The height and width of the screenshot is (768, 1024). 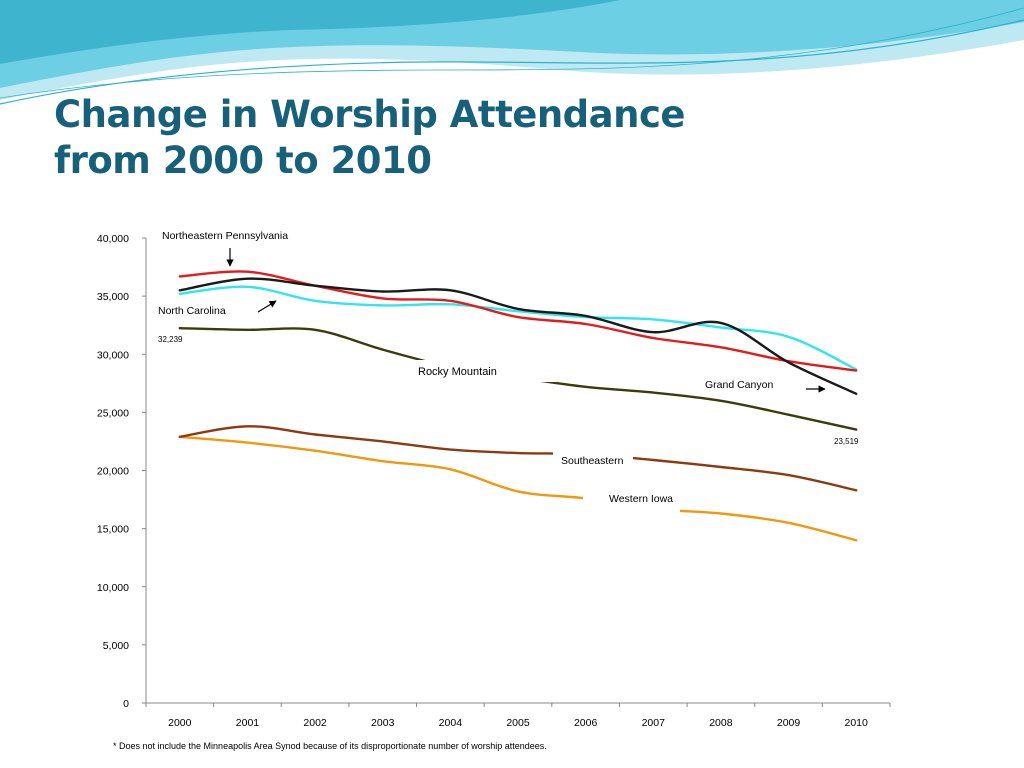 I want to click on x-tick-label: 2007, so click(x=654, y=723).